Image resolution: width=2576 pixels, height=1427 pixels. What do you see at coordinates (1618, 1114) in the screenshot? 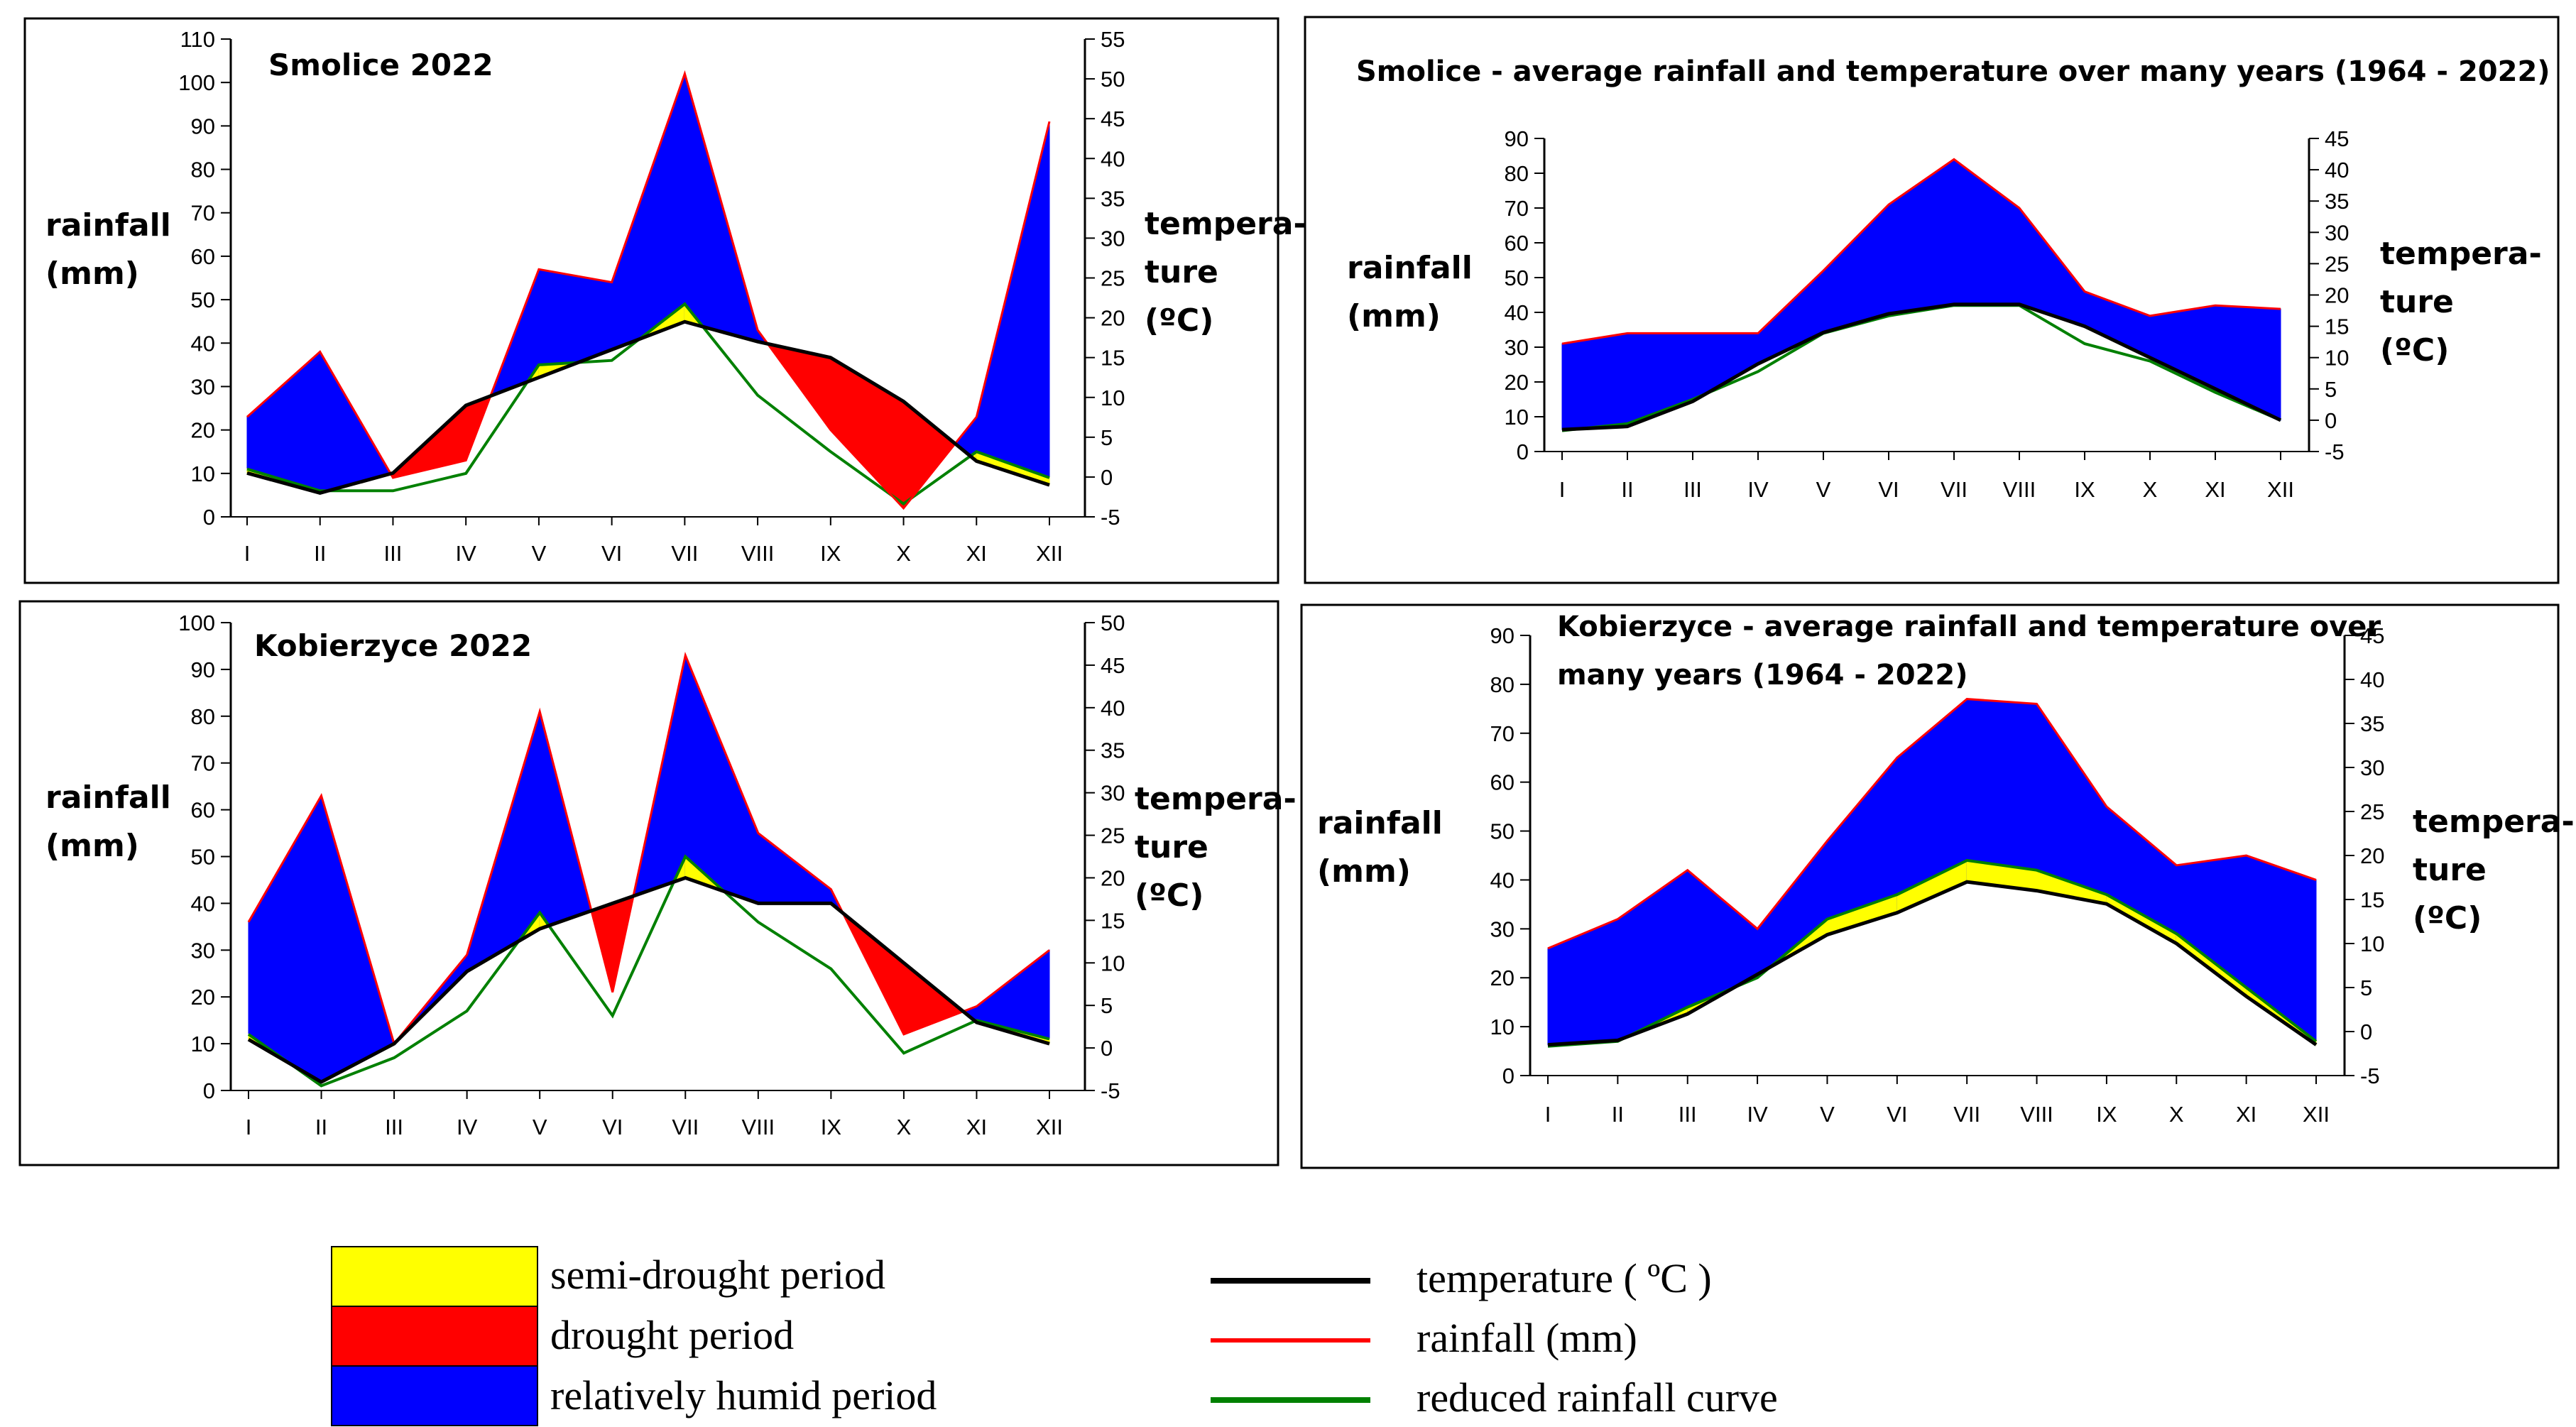
I see `x-tick-label: II` at bounding box center [1618, 1114].